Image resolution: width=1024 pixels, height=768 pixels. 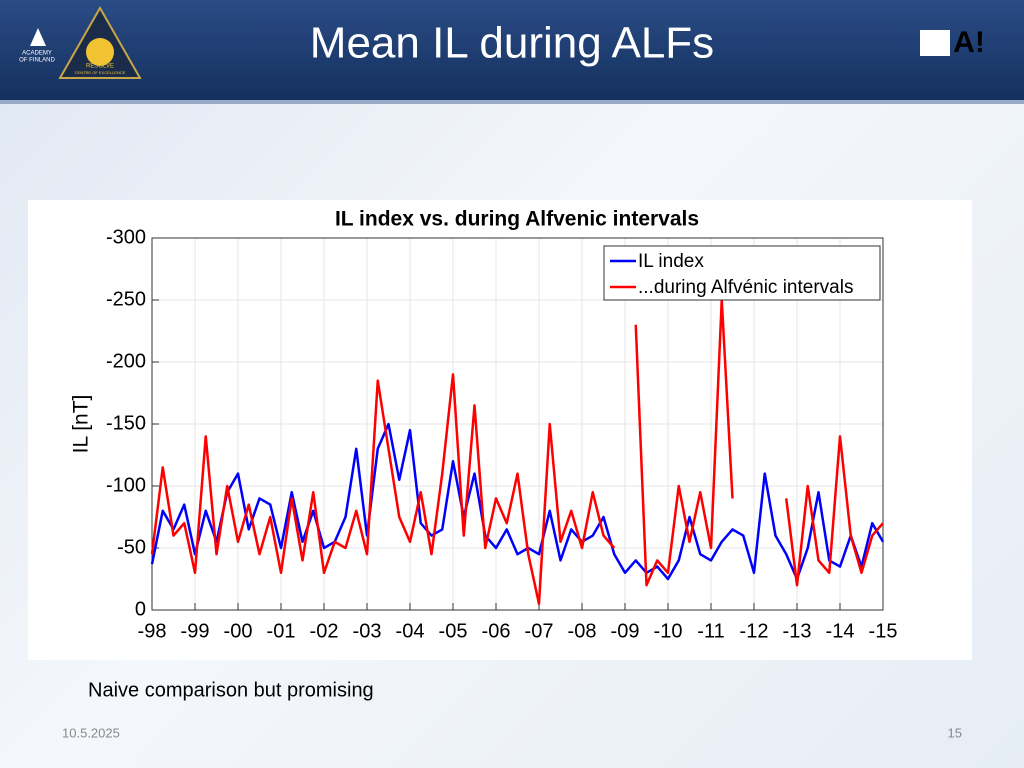 I want to click on x-tick-label: -03, so click(x=367, y=631).